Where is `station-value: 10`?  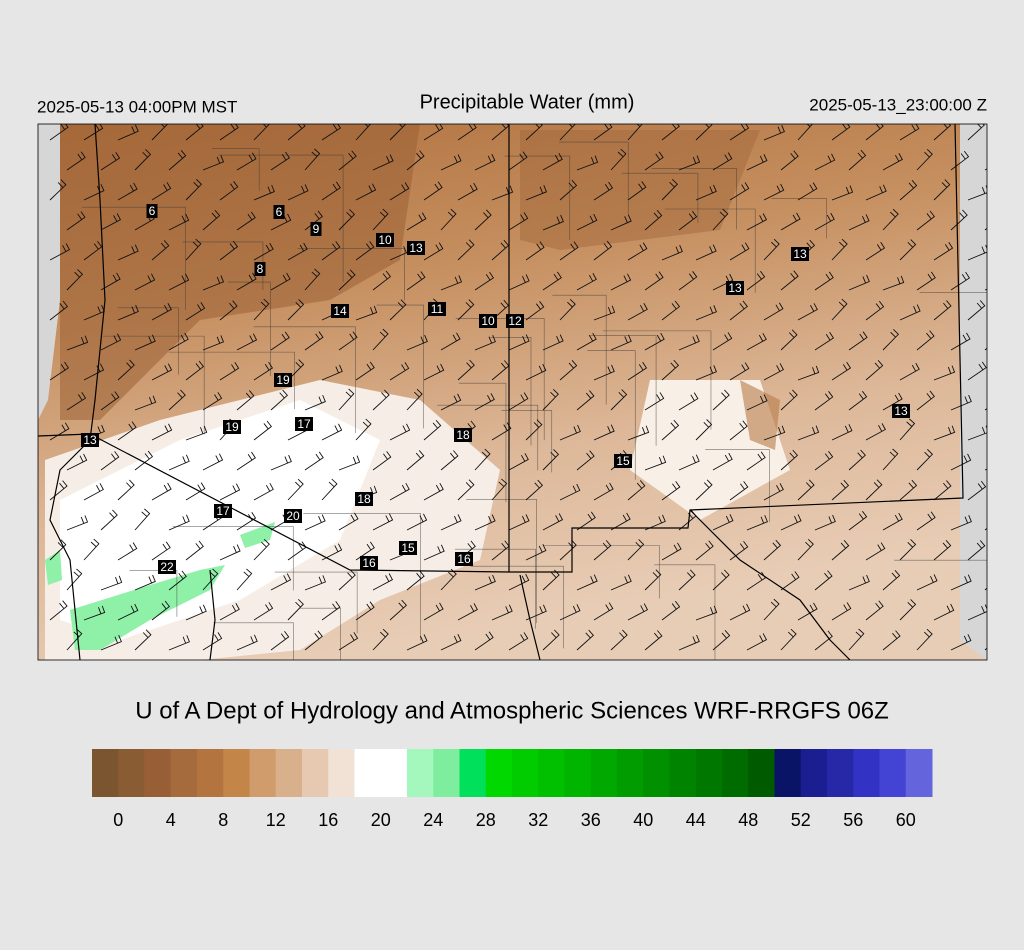
station-value: 10 is located at coordinates (385, 240).